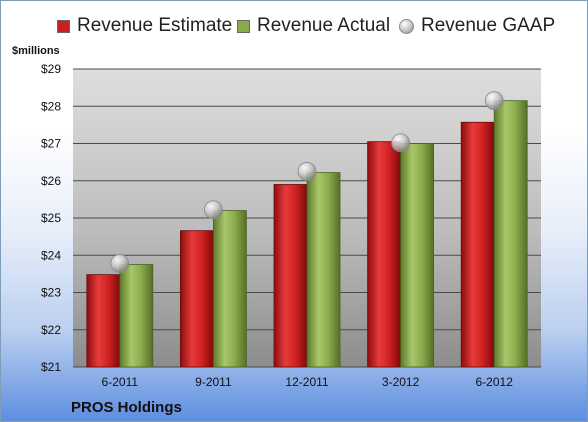 This screenshot has width=588, height=422. Describe the element at coordinates (213, 382) in the screenshot. I see `x-tick-label: 9-2011` at that location.